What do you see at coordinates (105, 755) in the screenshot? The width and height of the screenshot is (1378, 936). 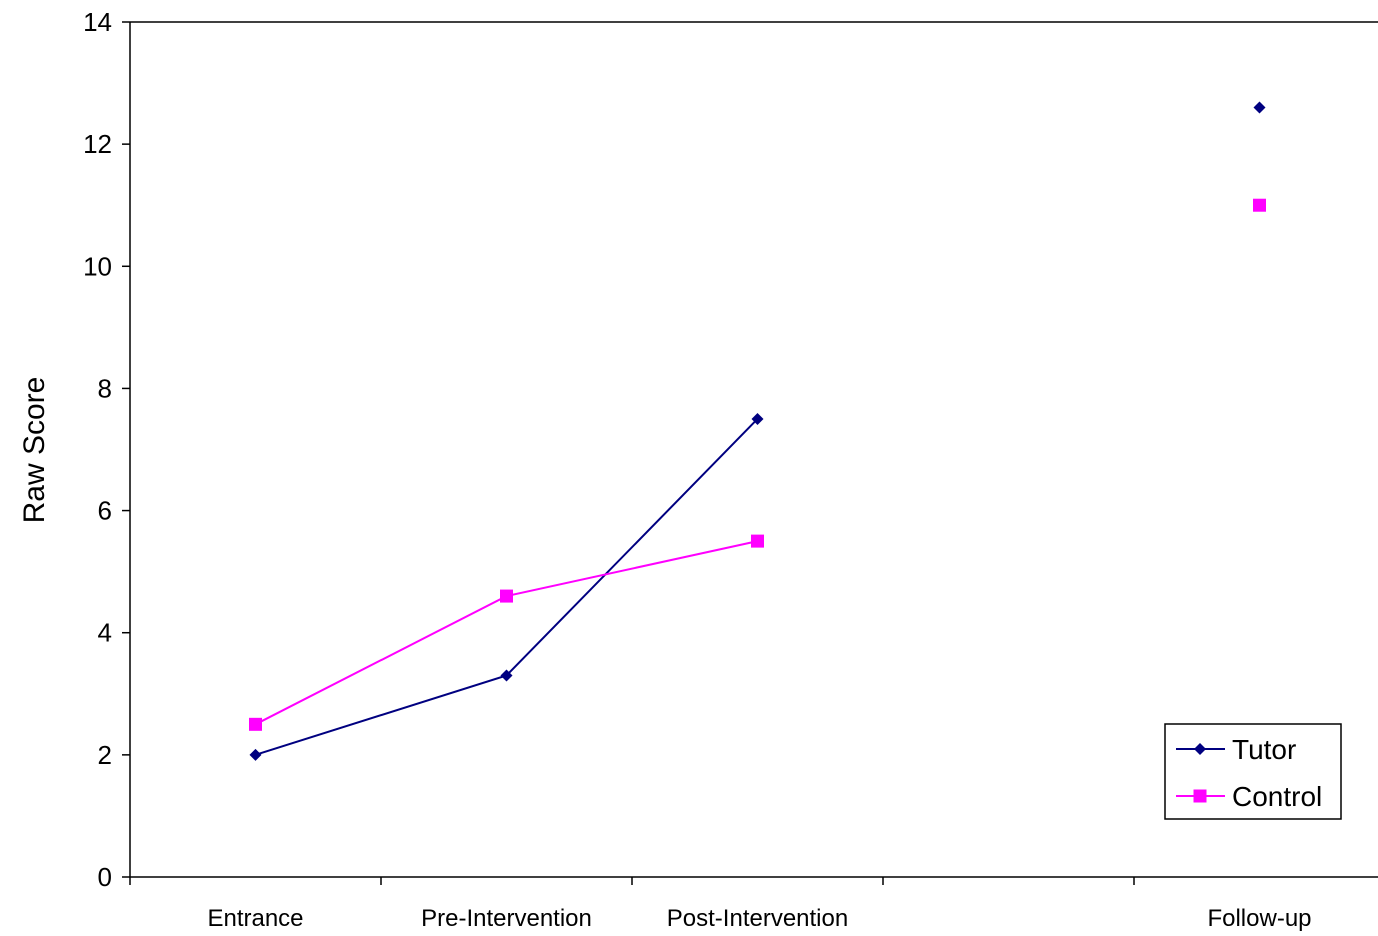 I see `y-tick-label: 2` at bounding box center [105, 755].